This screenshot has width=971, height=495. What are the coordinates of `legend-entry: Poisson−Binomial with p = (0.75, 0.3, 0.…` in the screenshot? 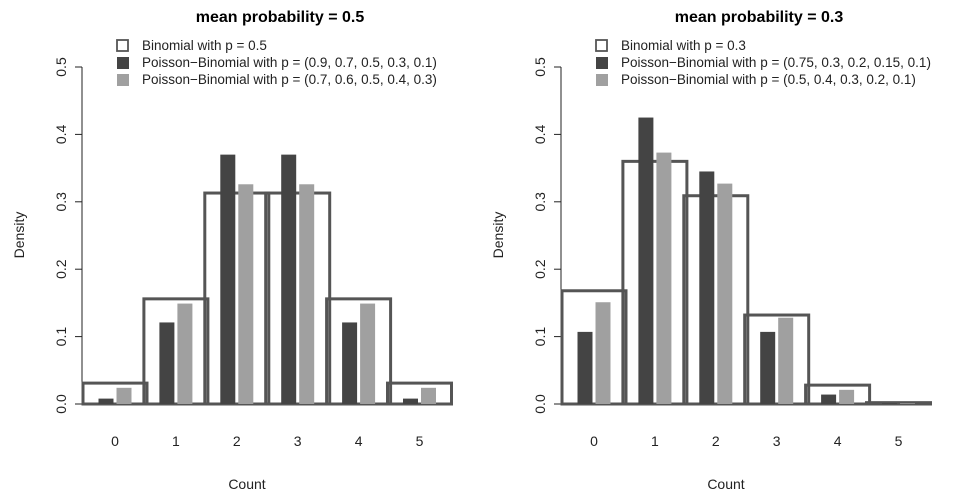 It's located at (776, 62).